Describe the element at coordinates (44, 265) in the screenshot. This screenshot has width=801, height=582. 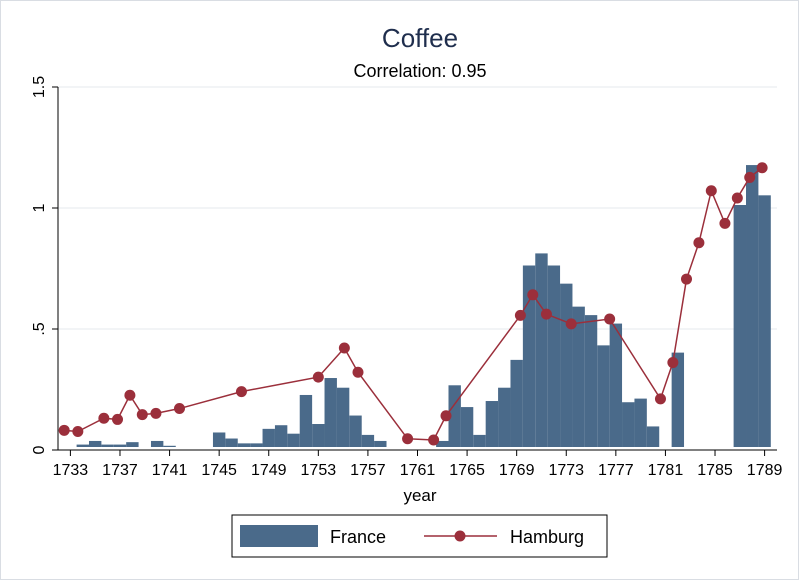
I see `y-axis-ticks: 0 .5 1 1.5` at that location.